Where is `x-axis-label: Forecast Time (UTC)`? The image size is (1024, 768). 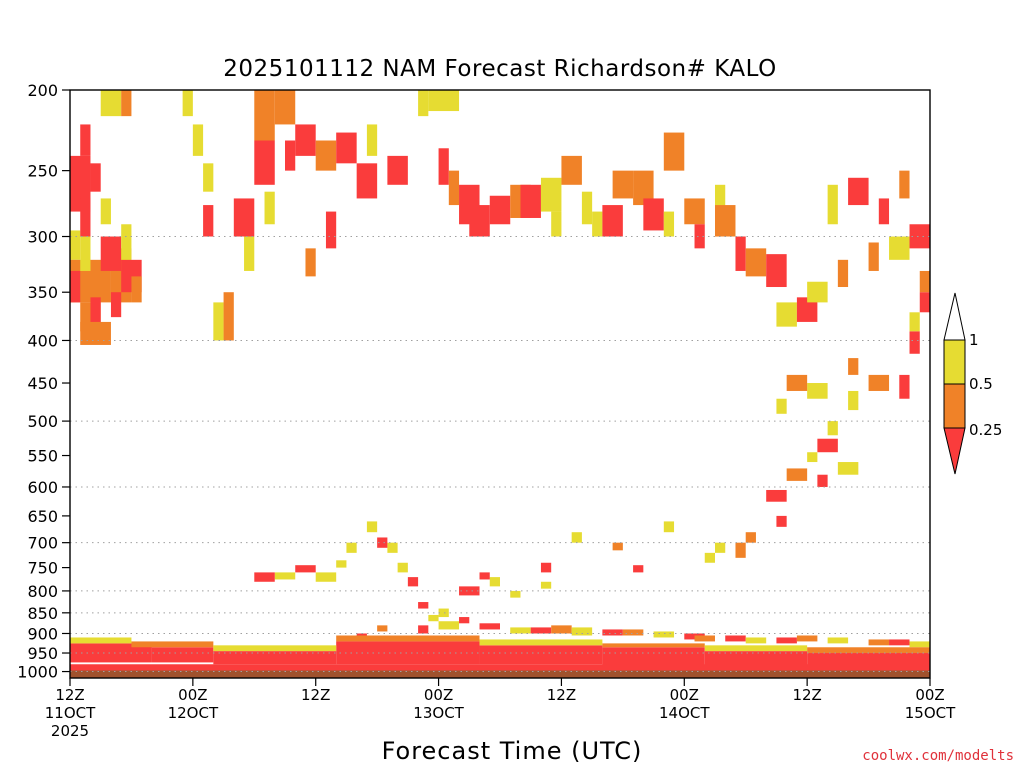
x-axis-label: Forecast Time (UTC) is located at coordinates (512, 751).